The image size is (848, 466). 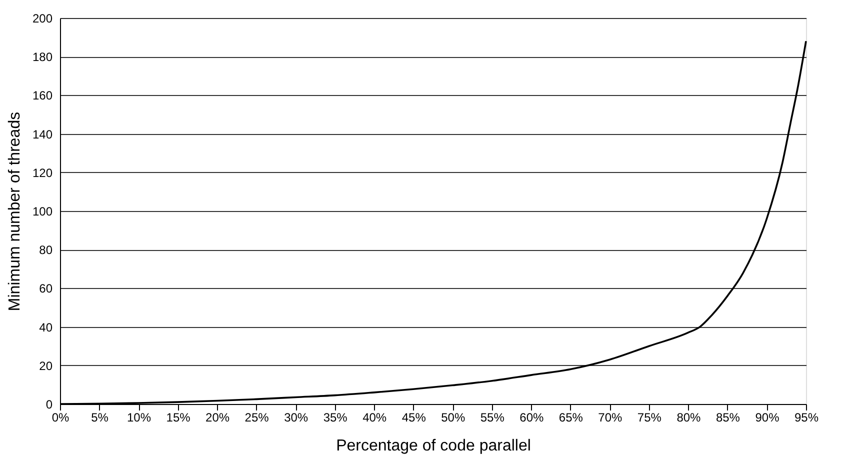 What do you see at coordinates (492, 417) in the screenshot?
I see `x-tick-label: 55%` at bounding box center [492, 417].